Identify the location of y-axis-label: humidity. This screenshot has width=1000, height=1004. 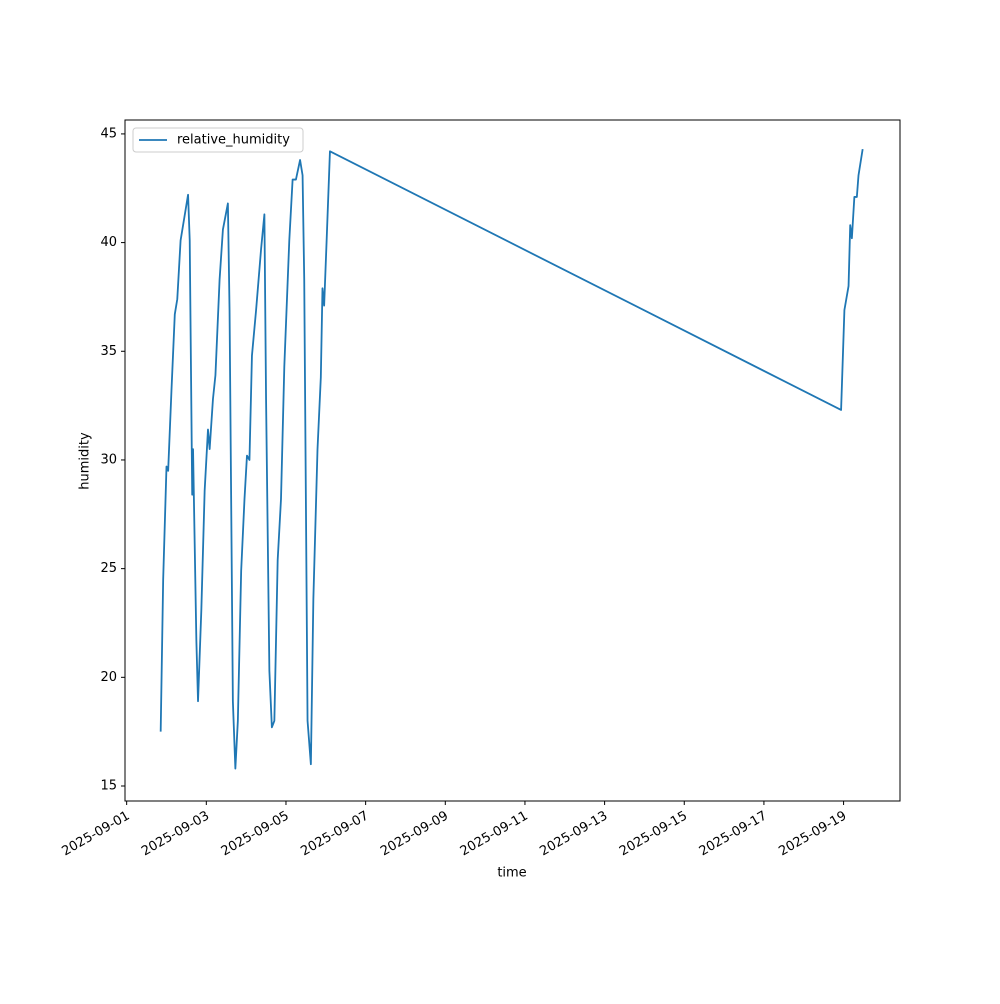
(85, 461).